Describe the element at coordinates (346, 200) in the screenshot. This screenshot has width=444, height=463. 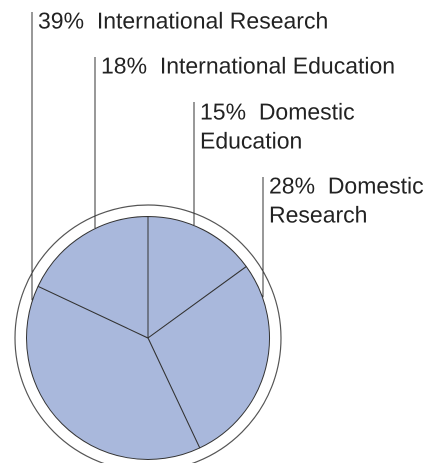
I see `slice-label: 28% Domestic Research` at that location.